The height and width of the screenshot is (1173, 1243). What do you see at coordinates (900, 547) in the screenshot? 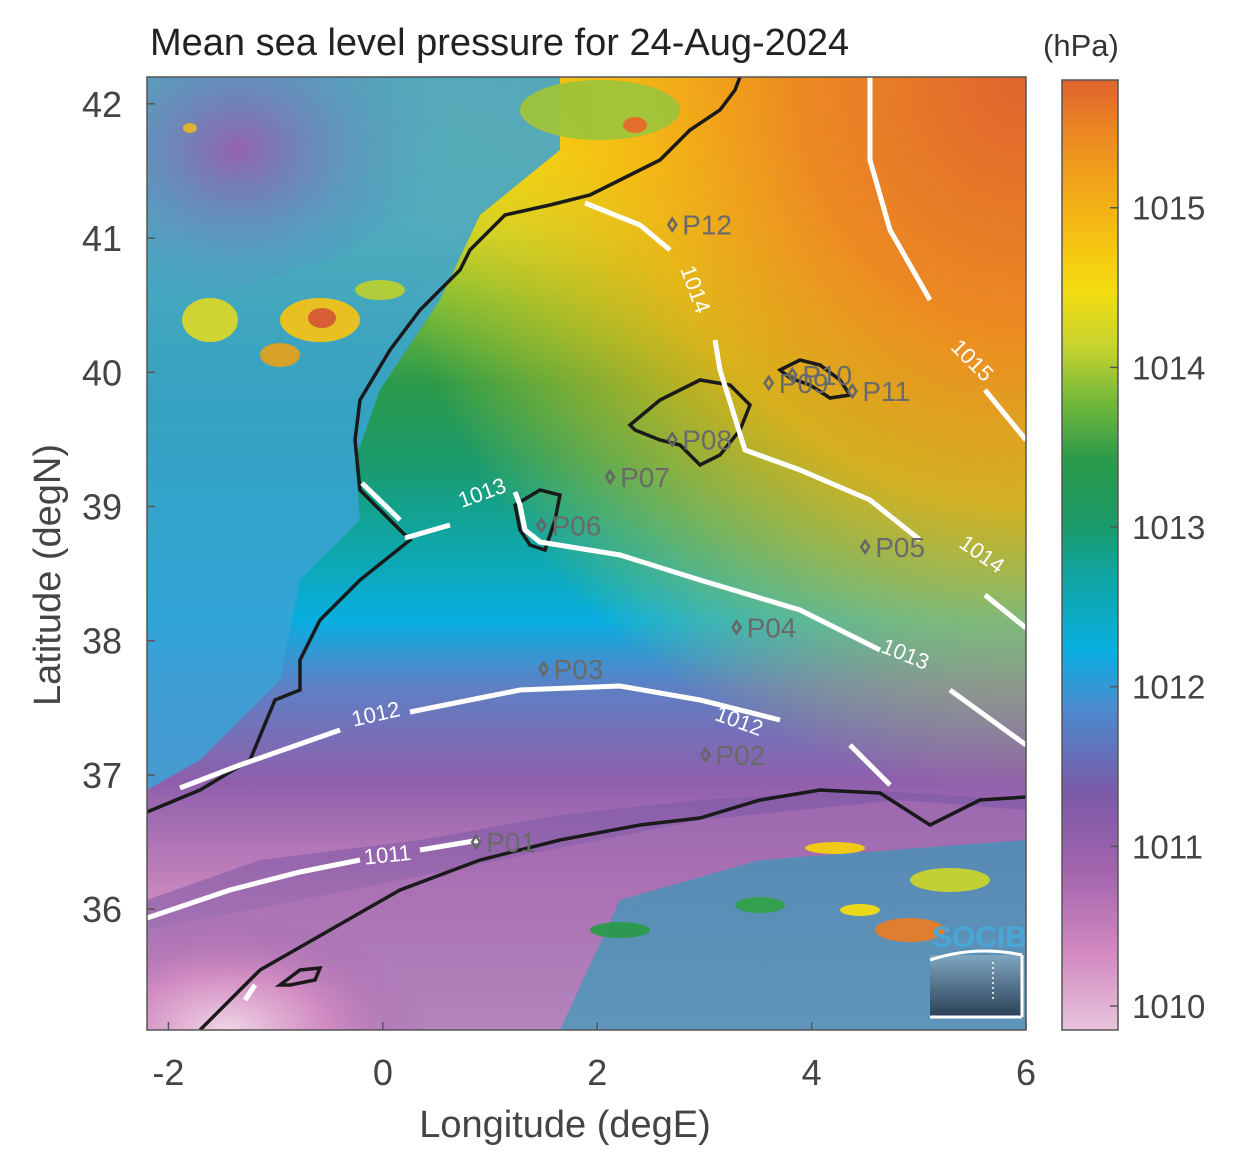
I see `station-label: P05` at bounding box center [900, 547].